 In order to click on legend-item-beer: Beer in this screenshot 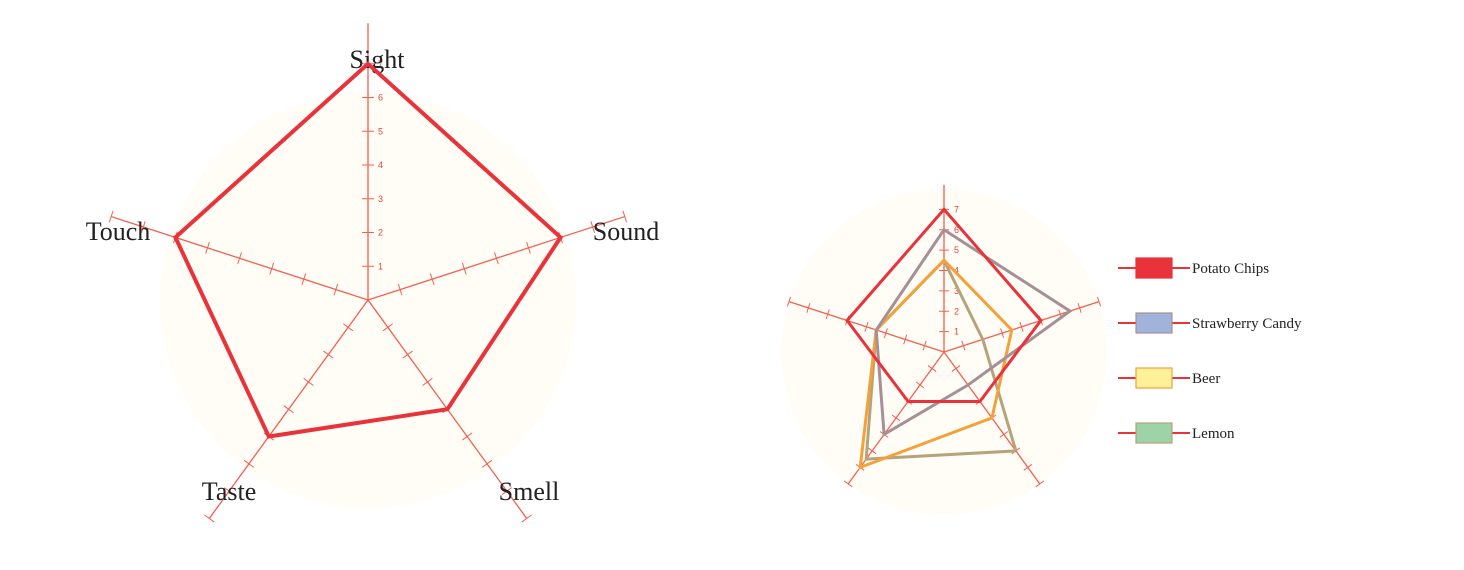, I will do `click(1169, 378)`.